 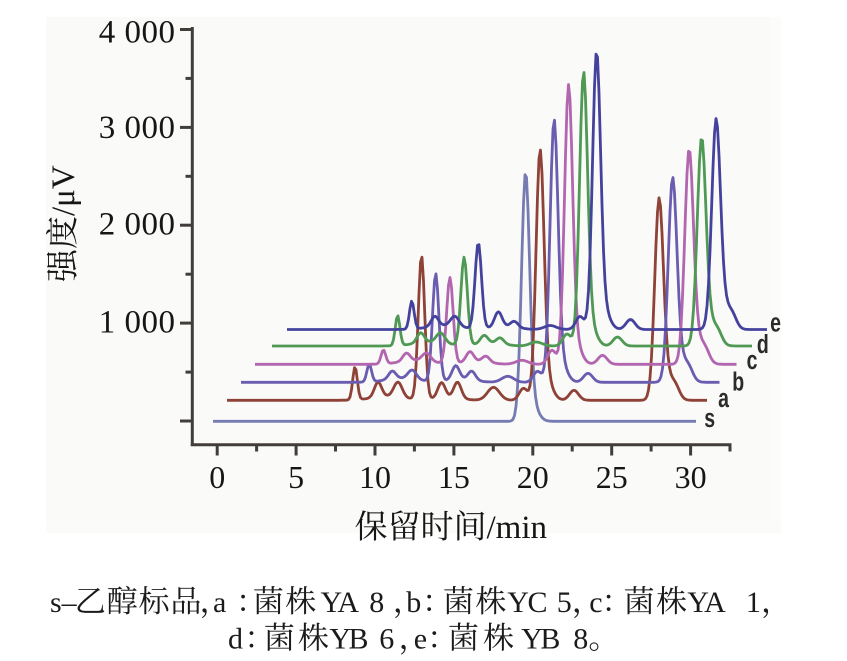 I want to click on svg-text: 4 000, so click(x=137, y=32).